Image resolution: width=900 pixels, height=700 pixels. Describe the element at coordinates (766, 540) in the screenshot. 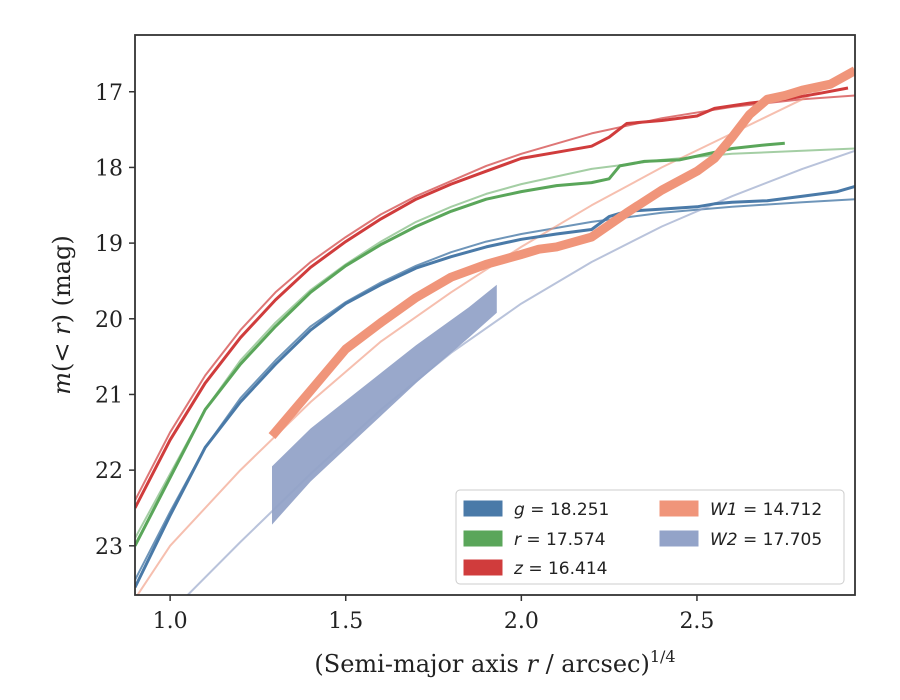

I see `legend-label-W2: W2 = 17.705` at that location.